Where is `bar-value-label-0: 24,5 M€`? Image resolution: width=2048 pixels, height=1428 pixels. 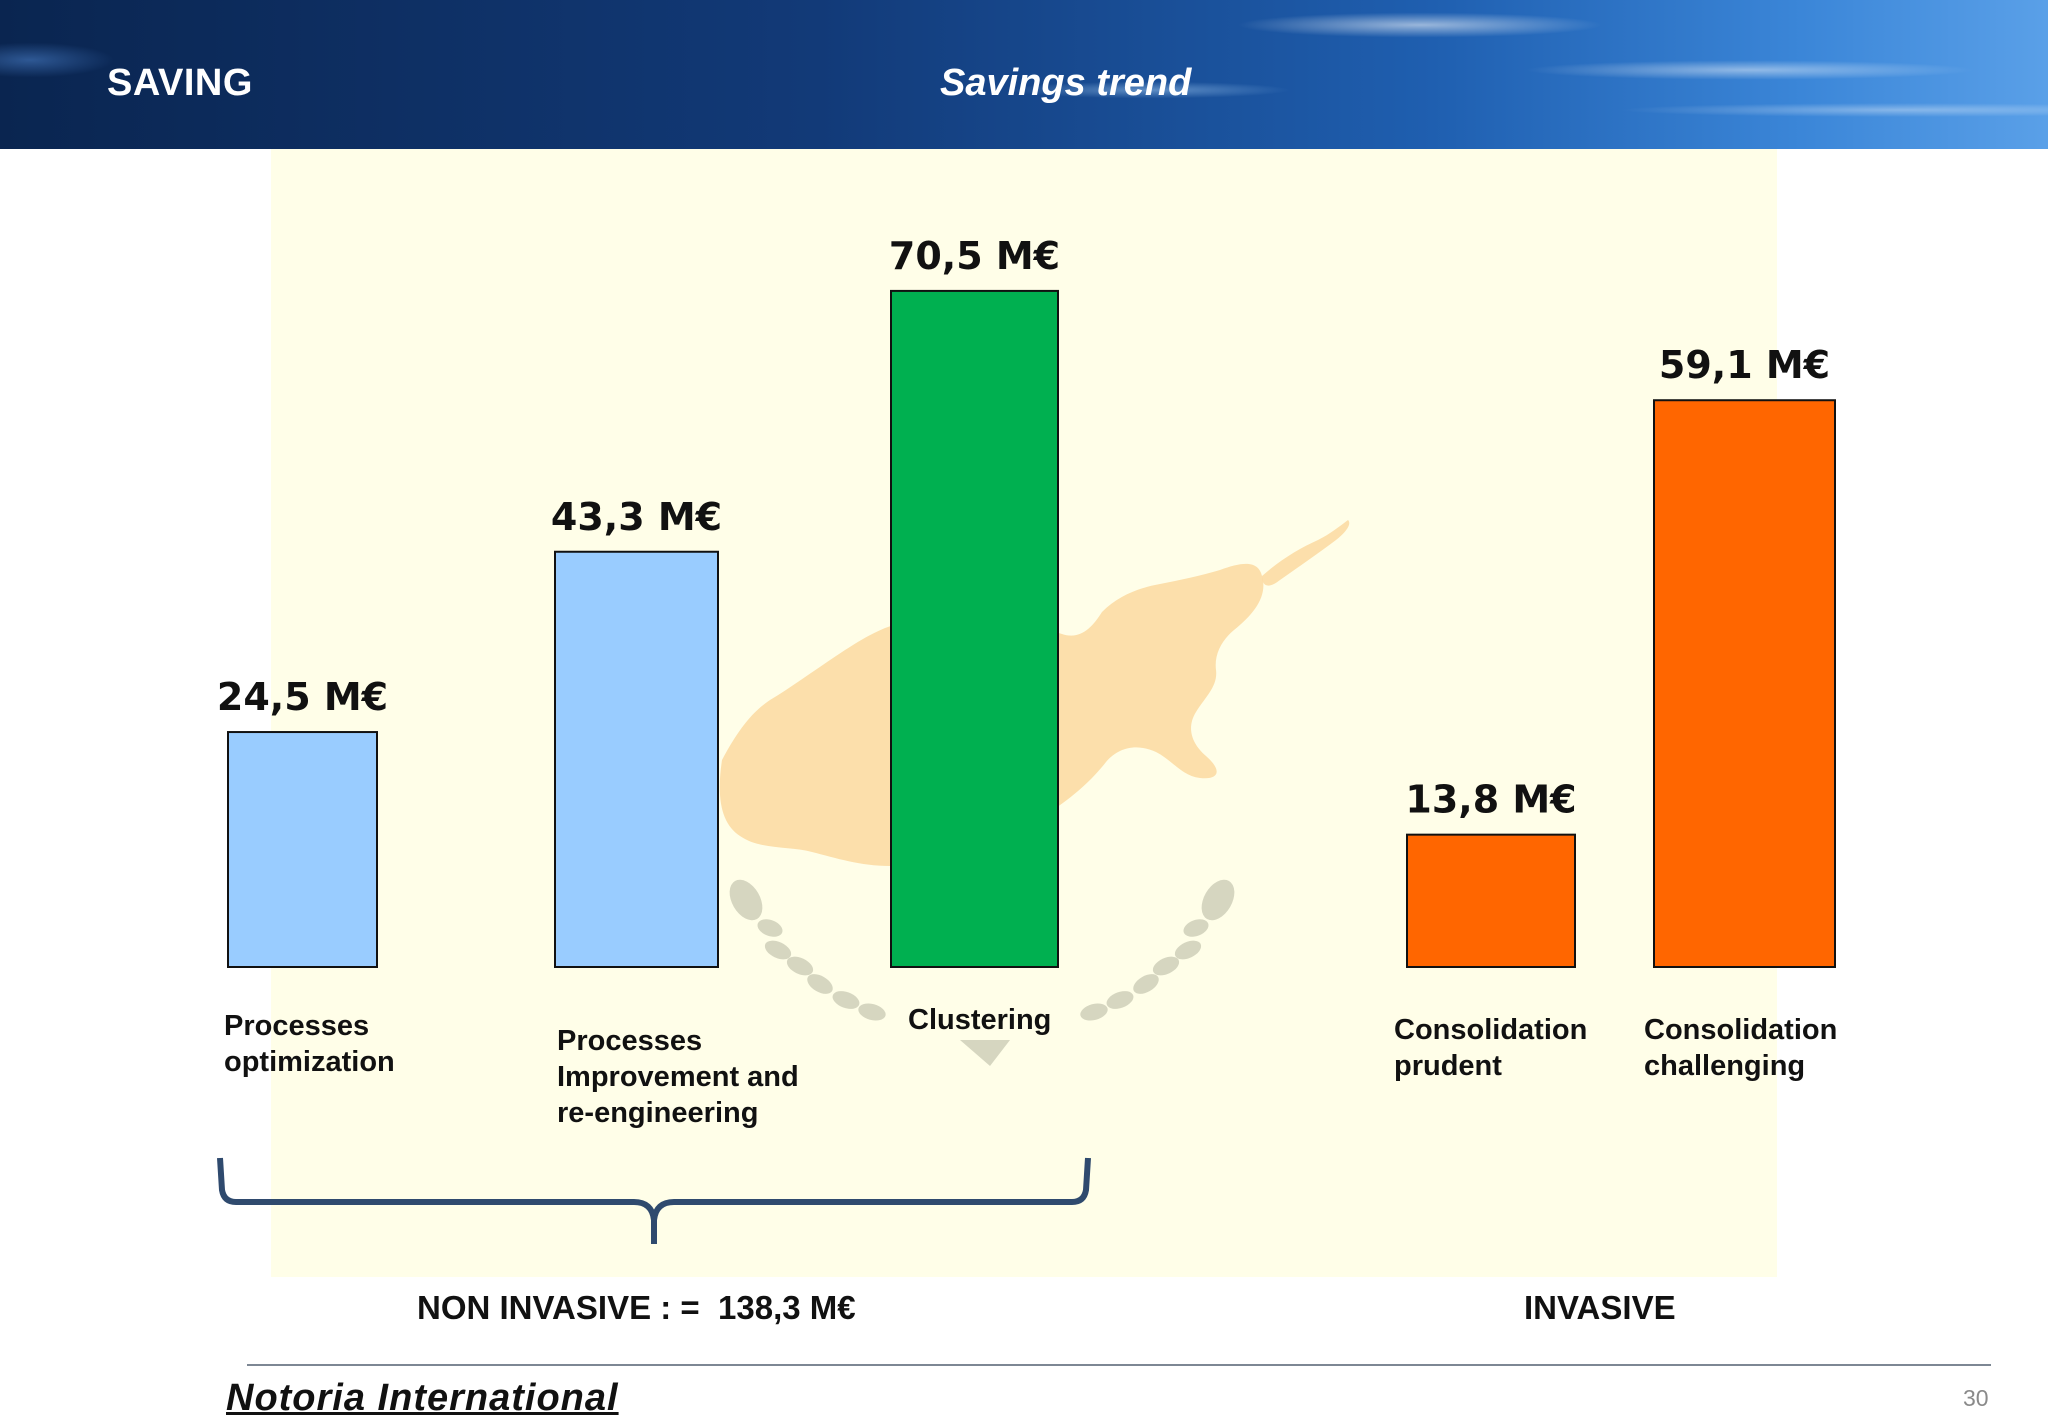
bar-value-label-0: 24,5 M€ is located at coordinates (302, 697).